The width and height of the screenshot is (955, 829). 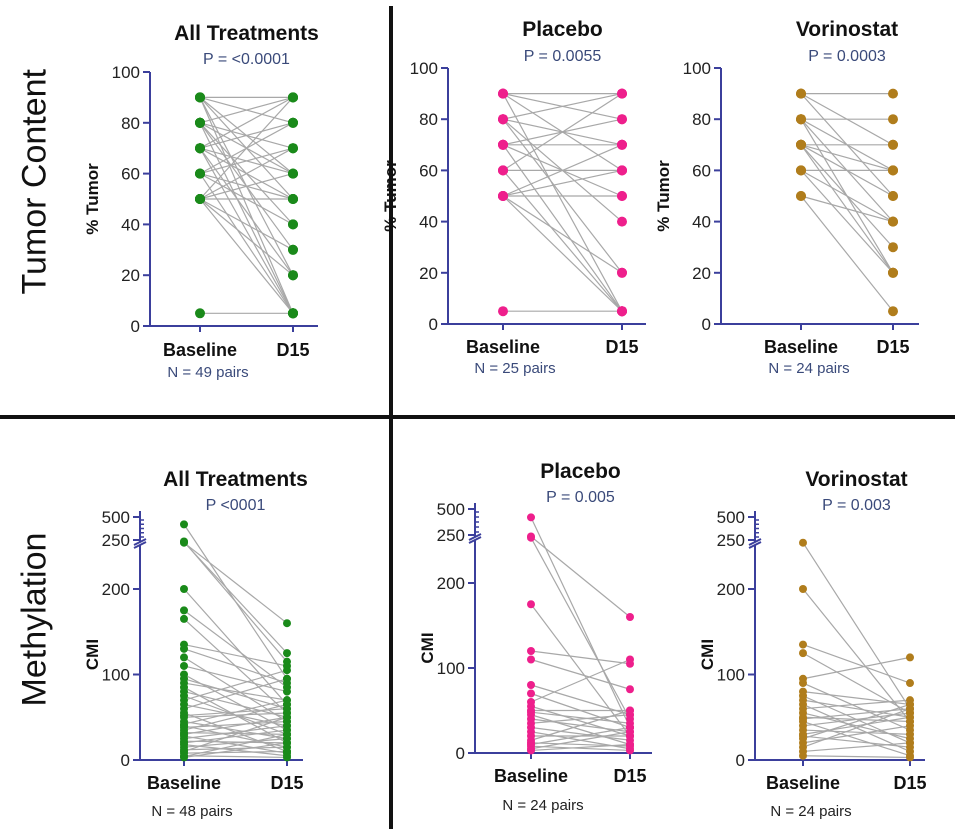 I want to click on horizontal-divider, so click(x=477, y=417).